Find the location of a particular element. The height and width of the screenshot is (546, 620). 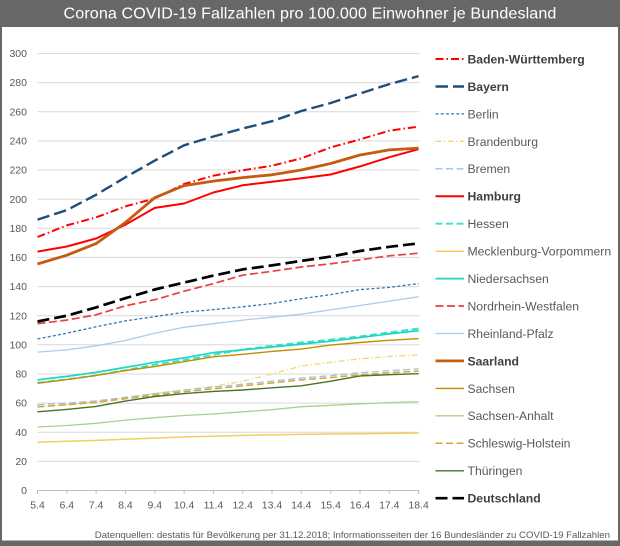

svg-text: 15.4 is located at coordinates (330, 506).